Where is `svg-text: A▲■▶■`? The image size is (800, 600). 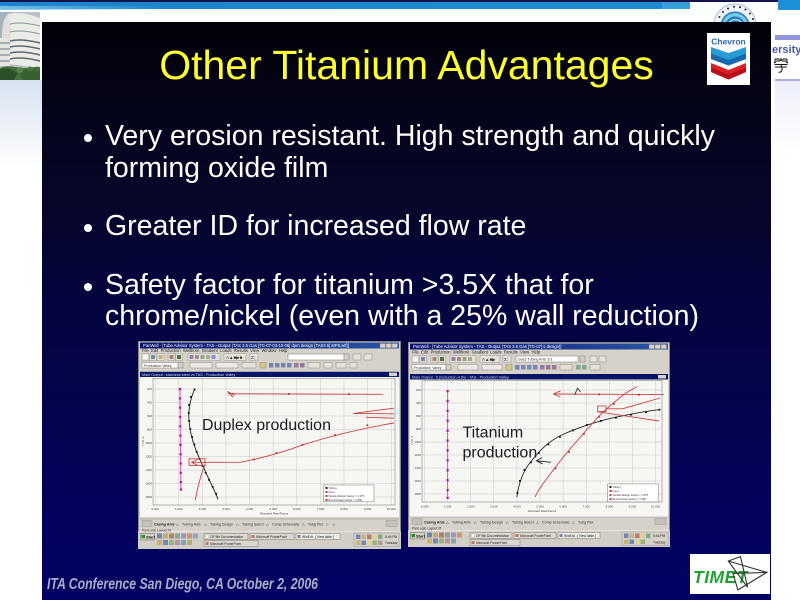
svg-text: A▲■▶■ is located at coordinates (234, 357).